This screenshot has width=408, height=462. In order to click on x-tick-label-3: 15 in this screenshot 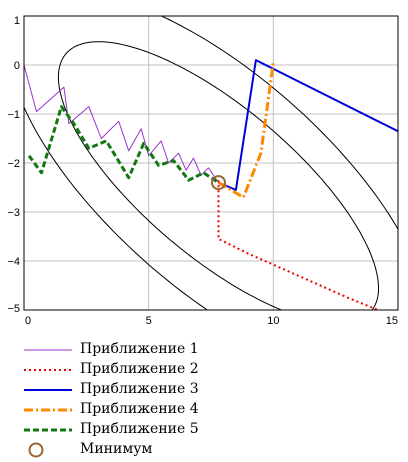, I will do `click(392, 321)`.